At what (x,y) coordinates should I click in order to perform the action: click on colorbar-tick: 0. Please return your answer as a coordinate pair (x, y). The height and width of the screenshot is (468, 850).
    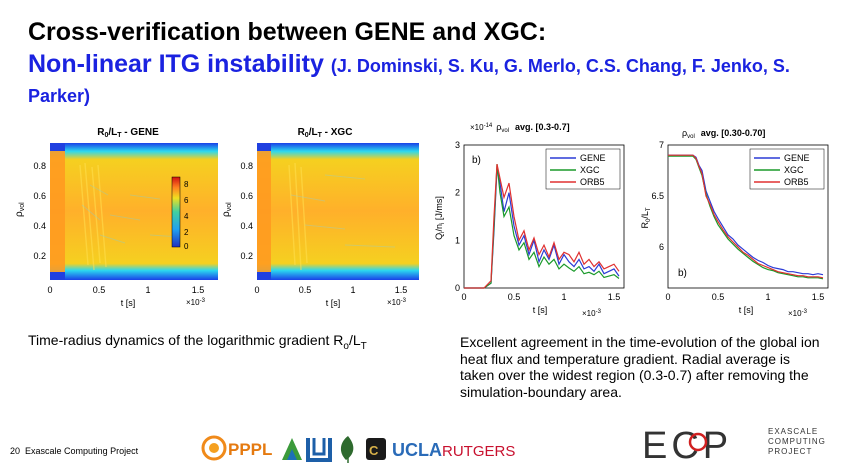
    Looking at the image, I should click on (186, 246).